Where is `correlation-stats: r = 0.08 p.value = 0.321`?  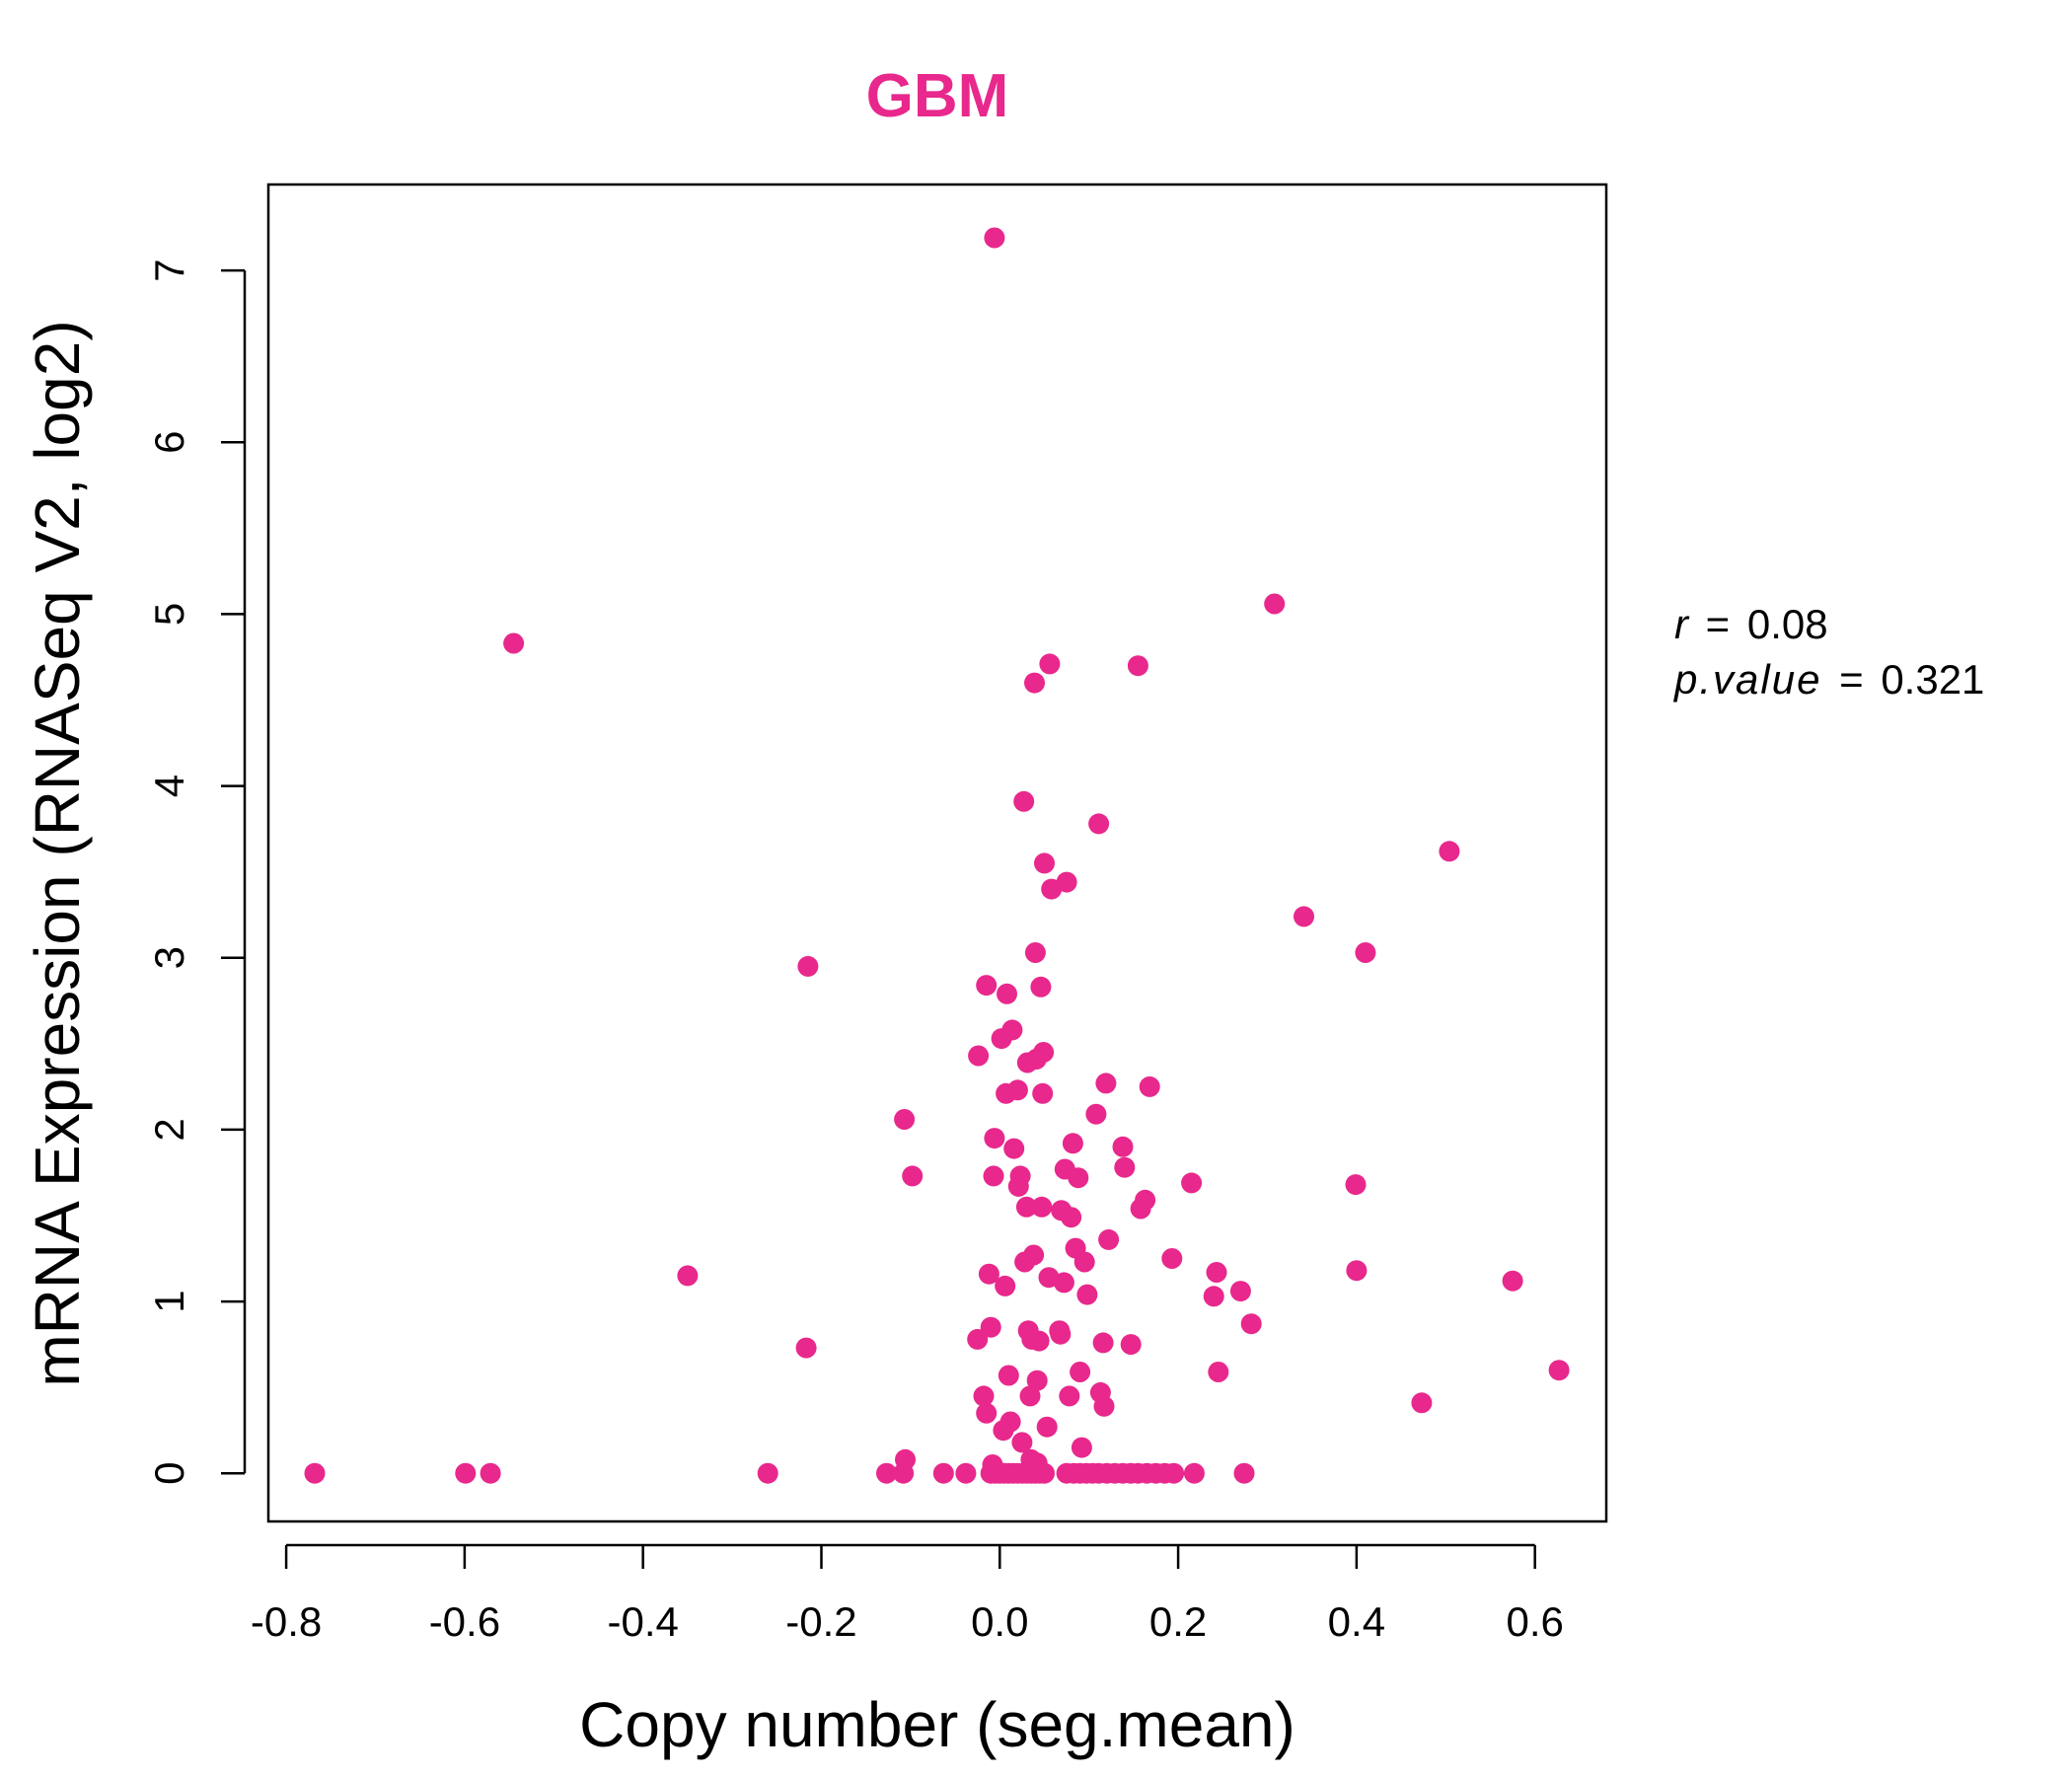
correlation-stats: r = 0.08 p.value = 0.321 is located at coordinates (1828, 652).